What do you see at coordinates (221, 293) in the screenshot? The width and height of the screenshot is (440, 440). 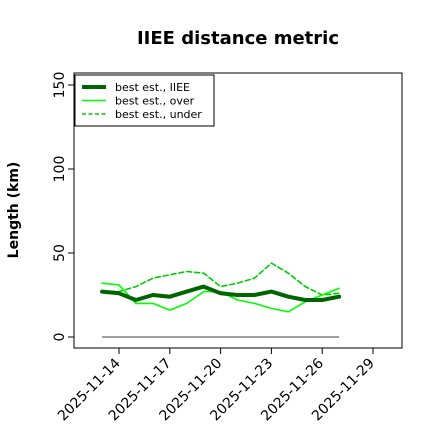 I see `series-line-best-est-iiee` at bounding box center [221, 293].